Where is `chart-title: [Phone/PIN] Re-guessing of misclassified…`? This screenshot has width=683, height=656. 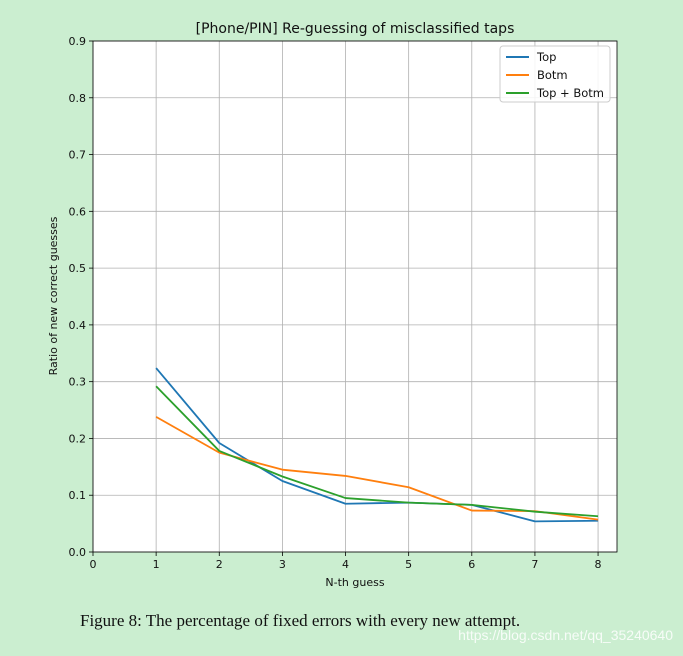 chart-title: [Phone/PIN] Re-guessing of misclassified… is located at coordinates (355, 29).